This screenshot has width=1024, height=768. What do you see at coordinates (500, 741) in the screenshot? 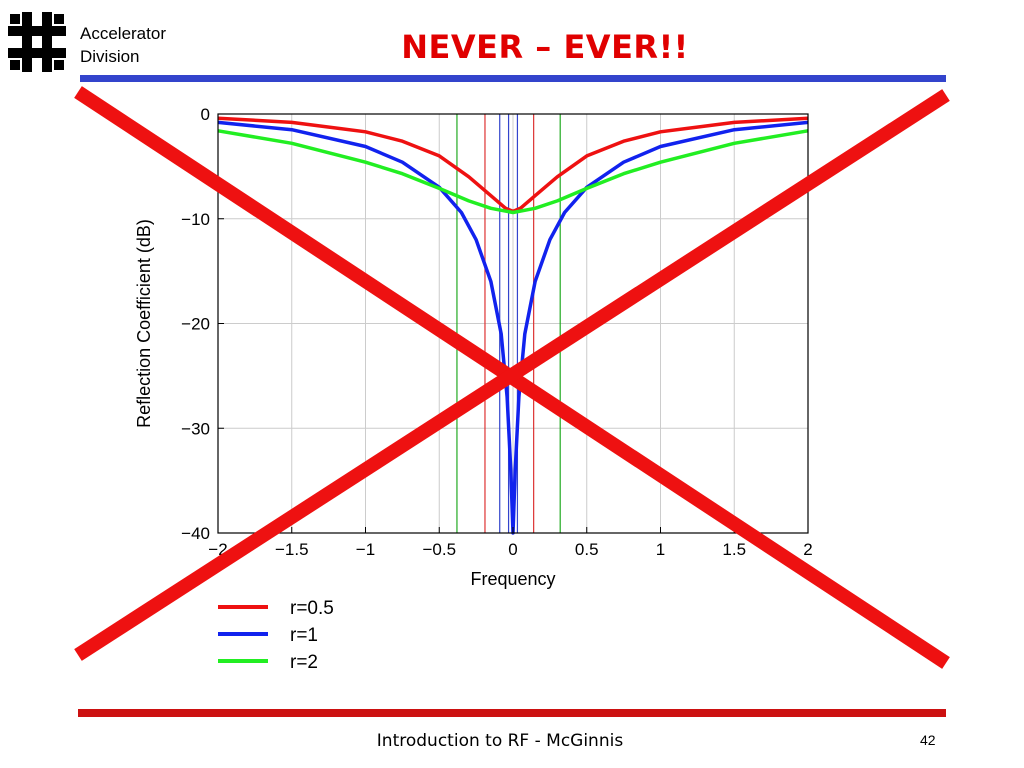
I see `footer-caption: Introduction to RF - McGinnis` at bounding box center [500, 741].